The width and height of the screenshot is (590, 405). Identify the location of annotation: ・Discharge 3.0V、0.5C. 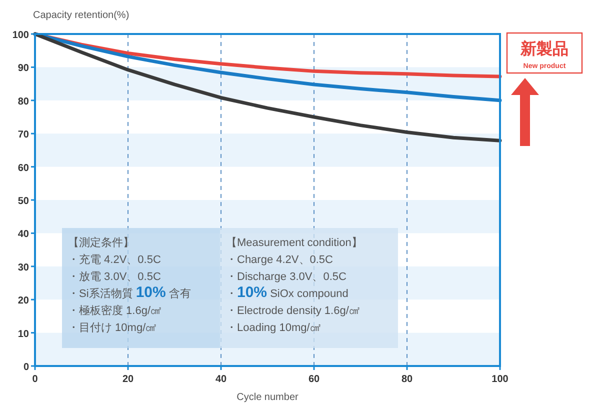
(286, 277).